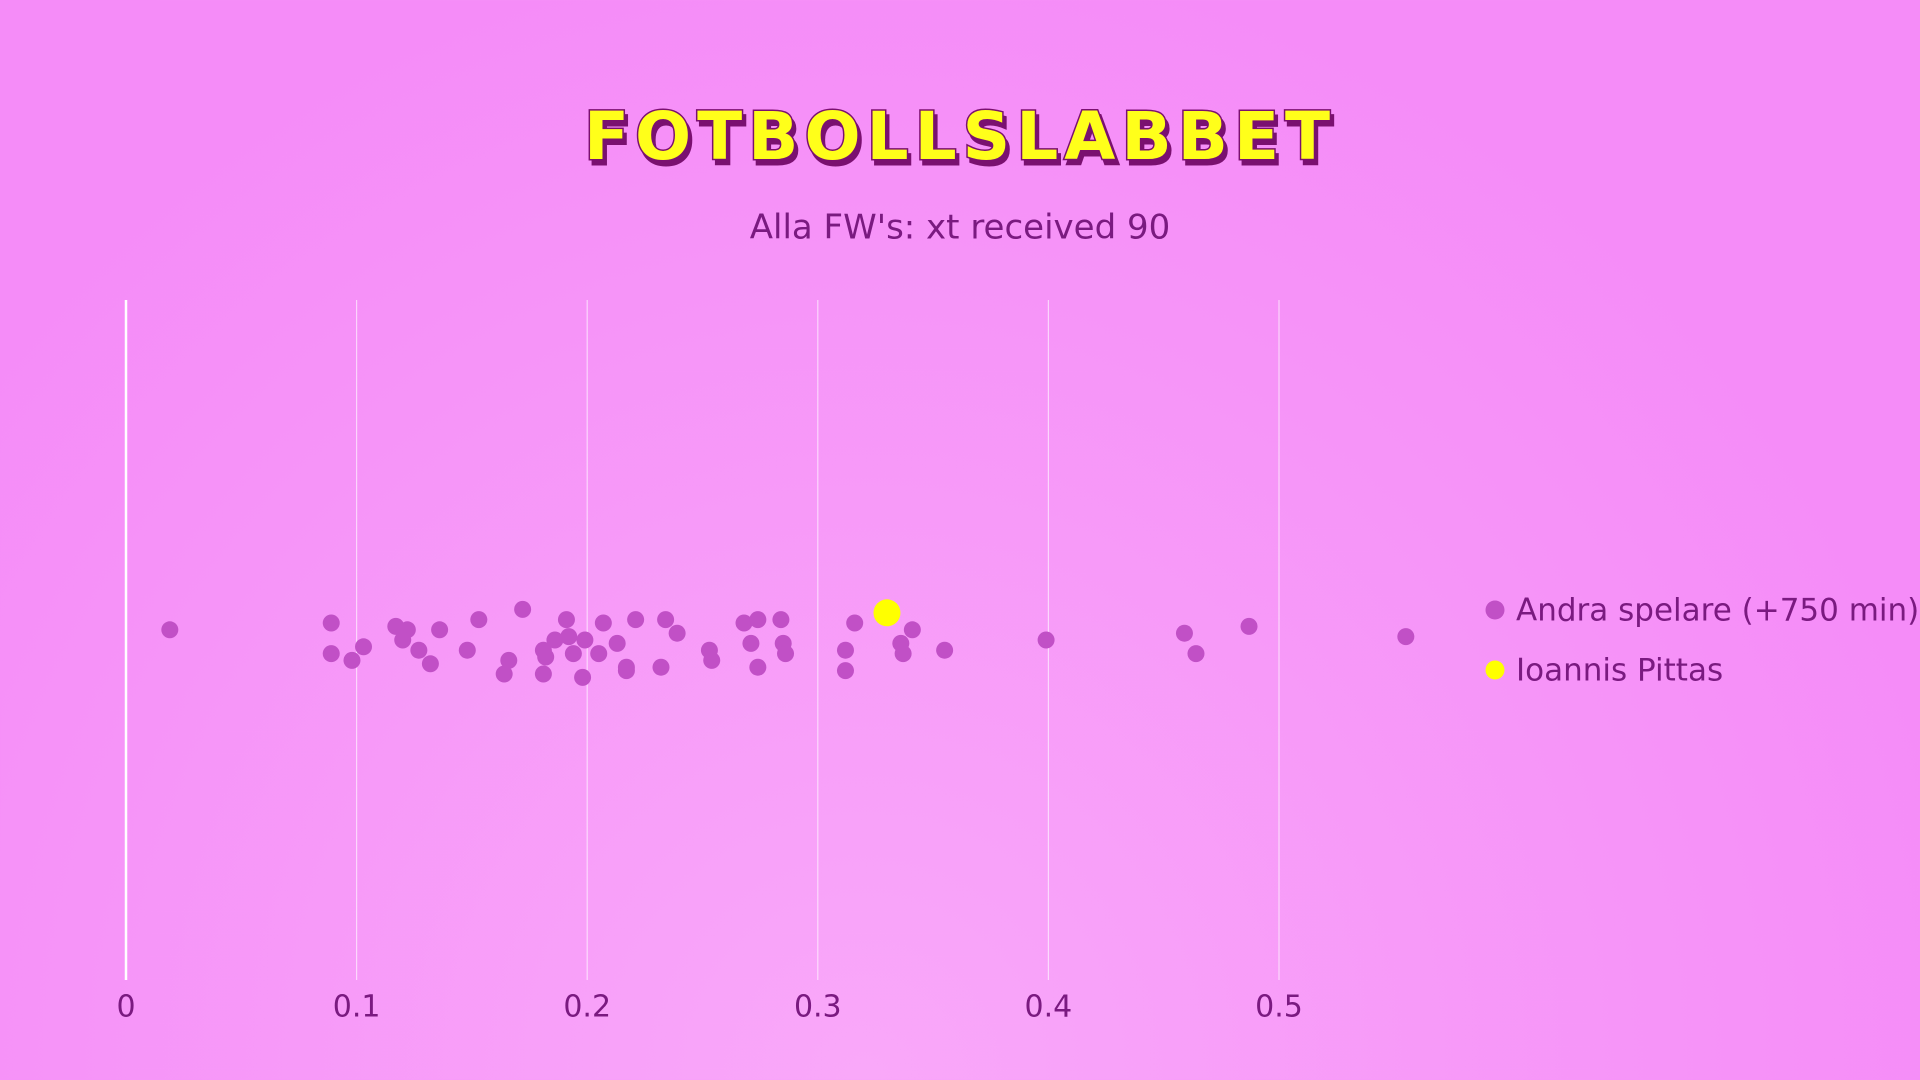 The width and height of the screenshot is (1920, 1080). Describe the element at coordinates (1717, 611) in the screenshot. I see `legend-label: Andra spelare (+750 min)` at that location.